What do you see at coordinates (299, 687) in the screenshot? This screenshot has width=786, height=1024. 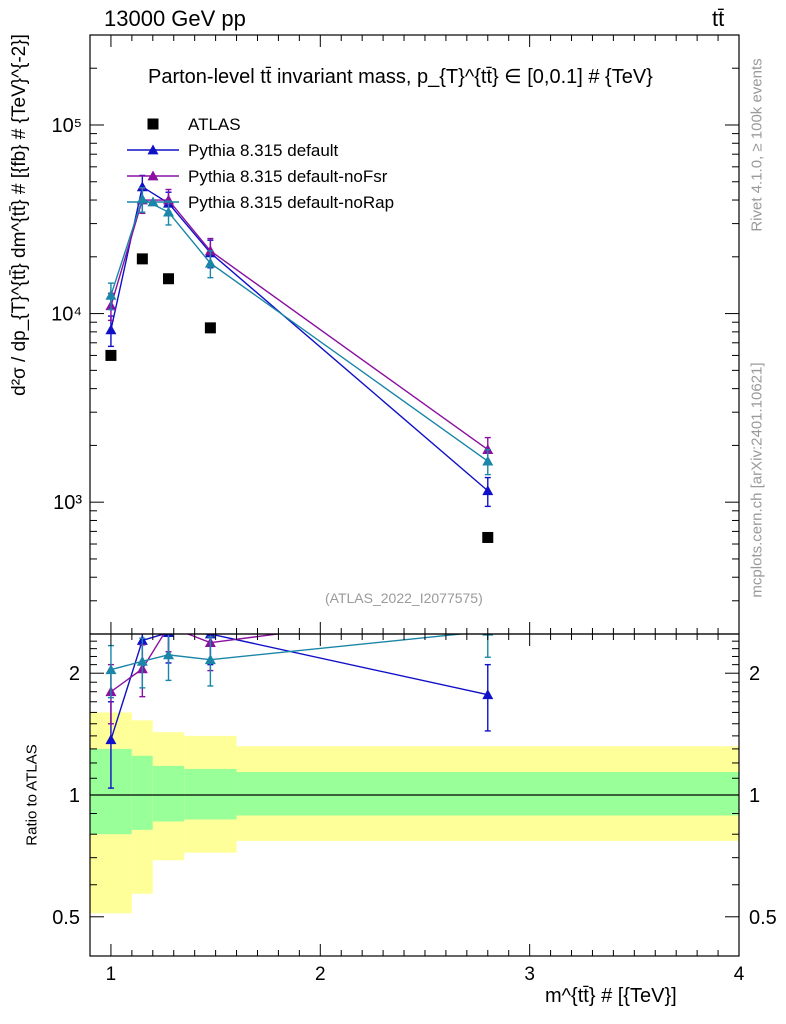 I see `ratio-pythia-8-315-default-line` at bounding box center [299, 687].